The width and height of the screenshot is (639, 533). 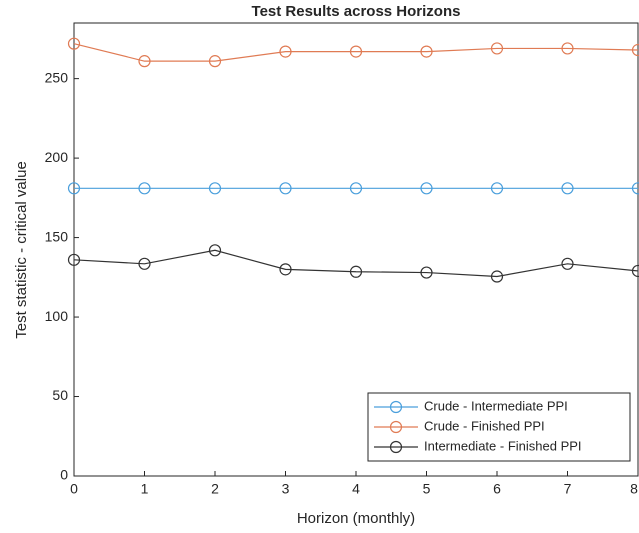 What do you see at coordinates (568, 489) in the screenshot?
I see `x-tick-label: 7` at bounding box center [568, 489].